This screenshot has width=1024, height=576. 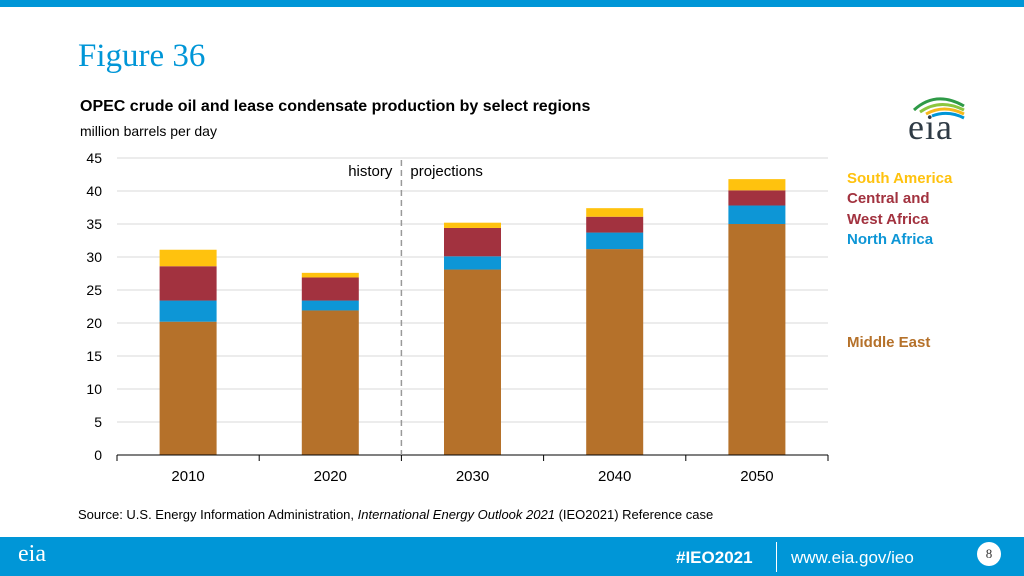 I want to click on bar-central-and-west-africa-2010, so click(x=188, y=283).